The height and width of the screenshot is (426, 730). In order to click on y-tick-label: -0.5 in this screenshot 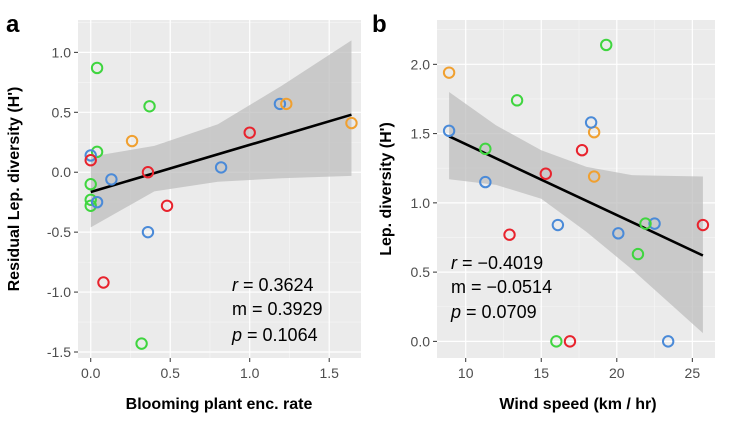, I will do `click(59, 232)`.